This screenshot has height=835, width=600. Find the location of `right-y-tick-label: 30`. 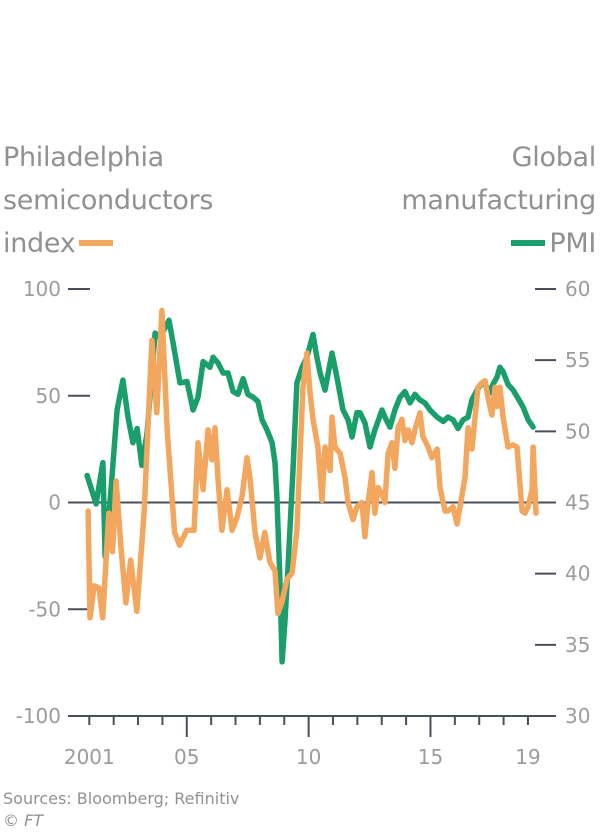

right-y-tick-label: 30 is located at coordinates (577, 716).